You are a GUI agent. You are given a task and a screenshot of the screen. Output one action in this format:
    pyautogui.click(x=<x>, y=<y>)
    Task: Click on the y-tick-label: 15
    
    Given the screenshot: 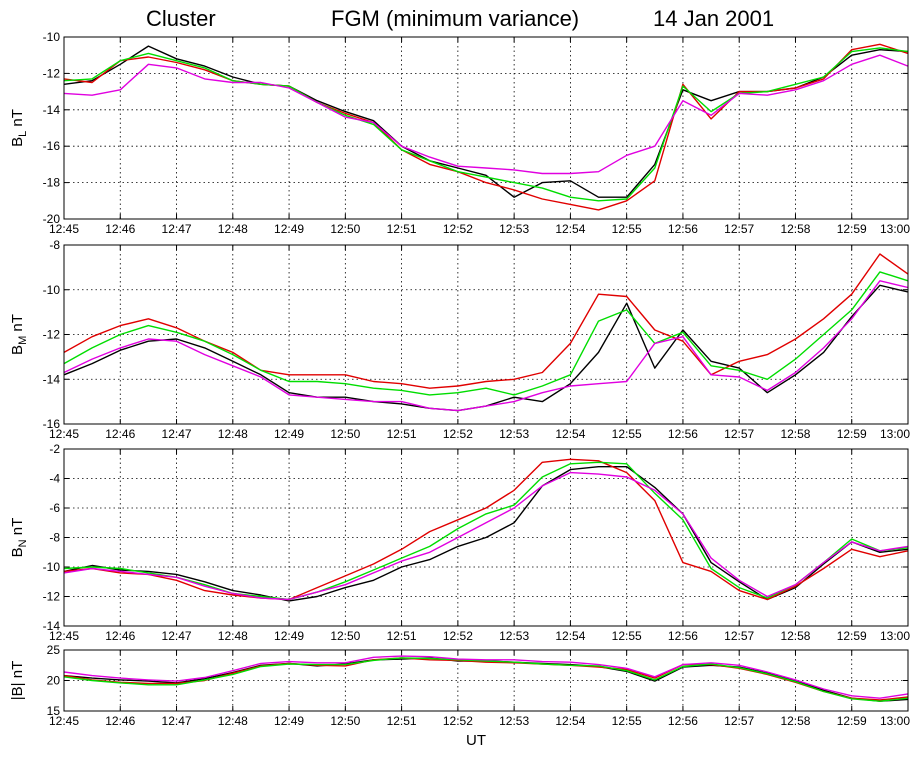 What is the action you would take?
    pyautogui.click(x=54, y=711)
    